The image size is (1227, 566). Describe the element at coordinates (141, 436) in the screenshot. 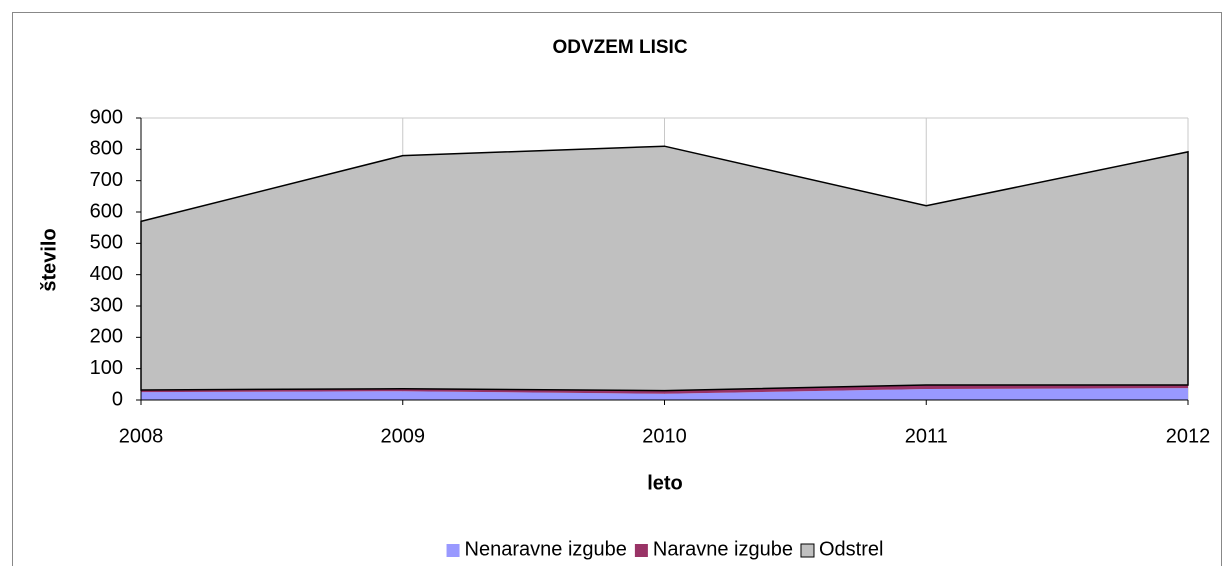

I see `x-tick-label: 2008` at that location.